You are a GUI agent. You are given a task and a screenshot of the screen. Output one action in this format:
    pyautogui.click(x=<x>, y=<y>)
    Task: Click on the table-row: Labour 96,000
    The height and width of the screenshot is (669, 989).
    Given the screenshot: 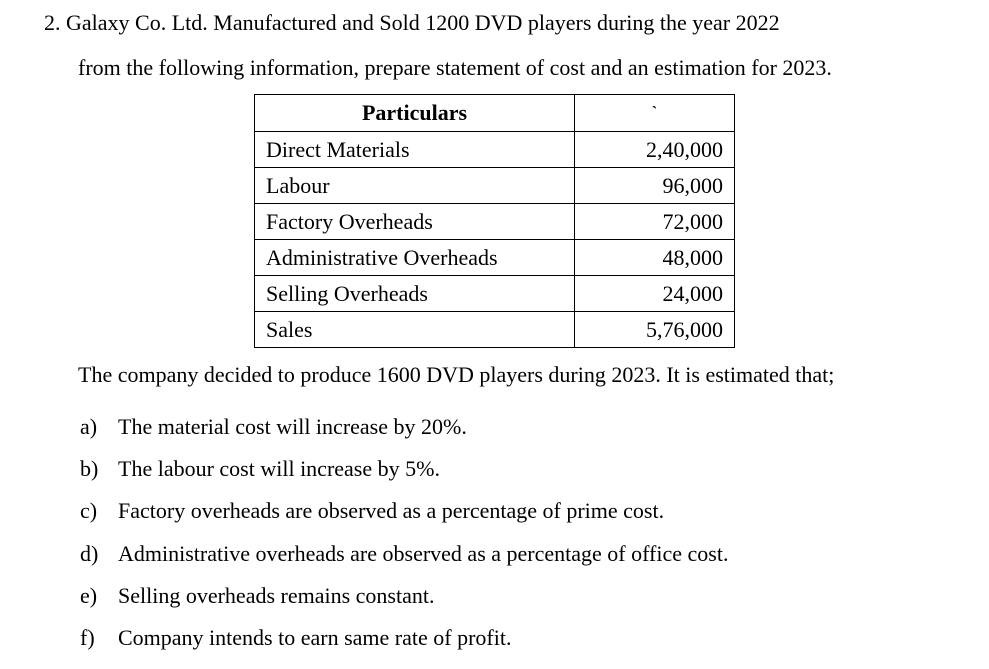 What is the action you would take?
    pyautogui.click(x=494, y=185)
    